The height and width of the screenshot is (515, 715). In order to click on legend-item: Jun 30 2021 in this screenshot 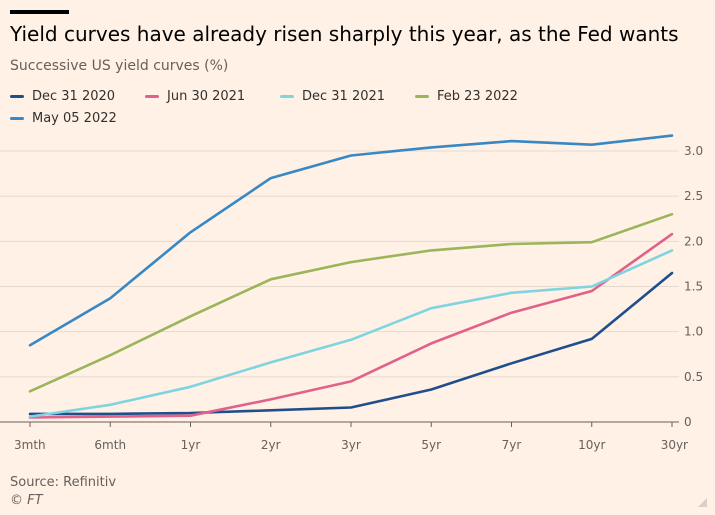, I will do `click(195, 96)`.